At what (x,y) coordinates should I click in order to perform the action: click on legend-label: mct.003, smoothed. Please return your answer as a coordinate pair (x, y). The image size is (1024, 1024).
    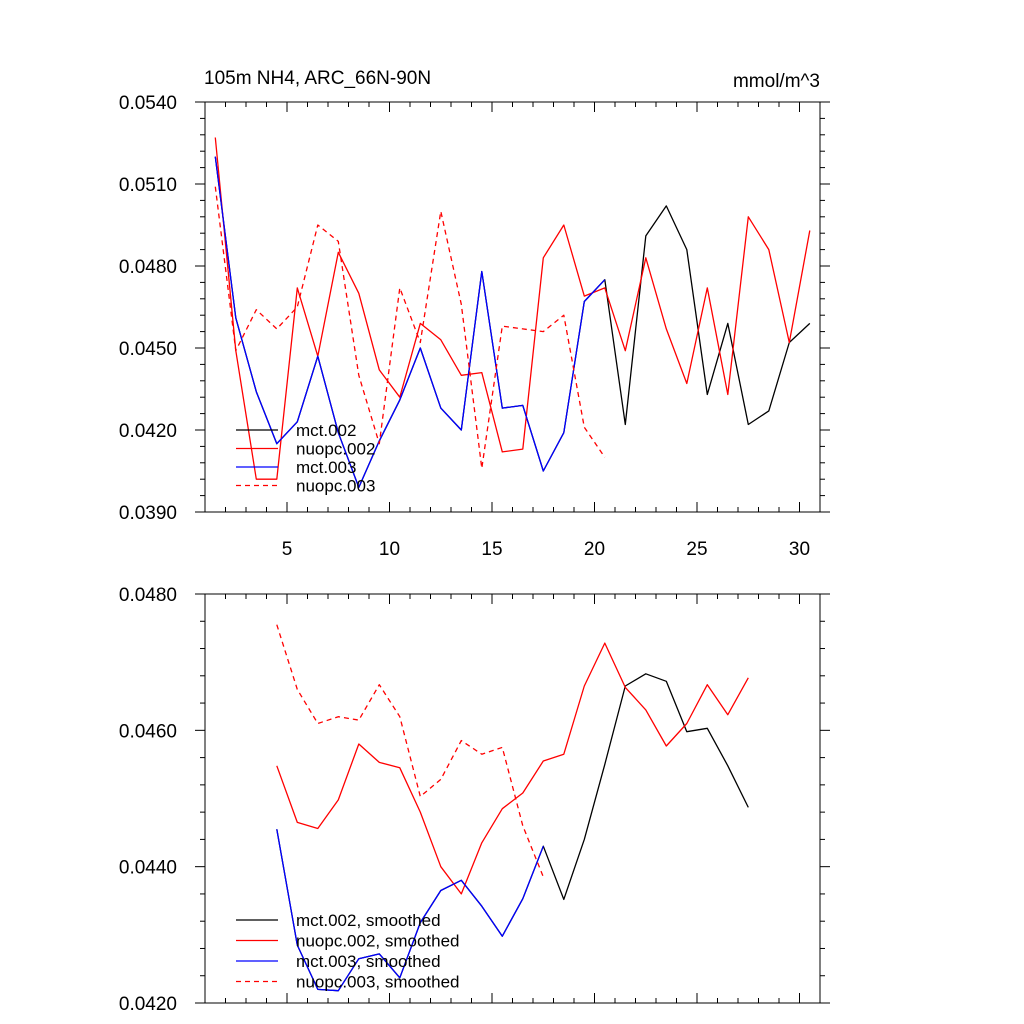
    Looking at the image, I should click on (368, 961).